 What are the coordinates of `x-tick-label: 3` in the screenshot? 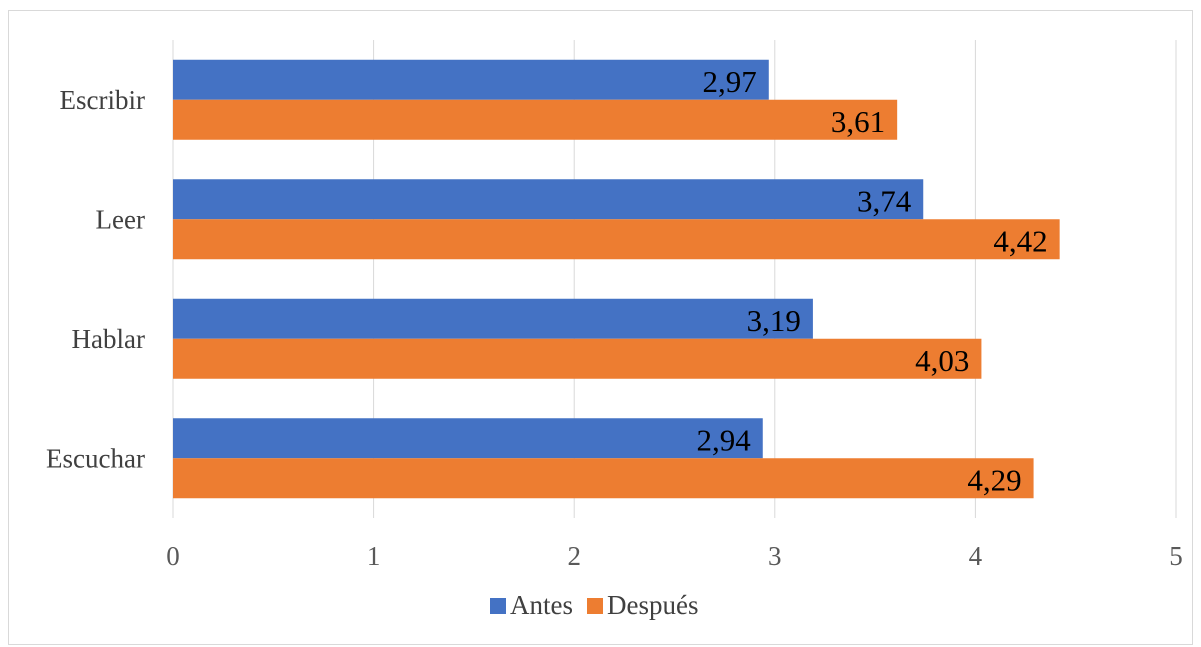 It's located at (775, 556).